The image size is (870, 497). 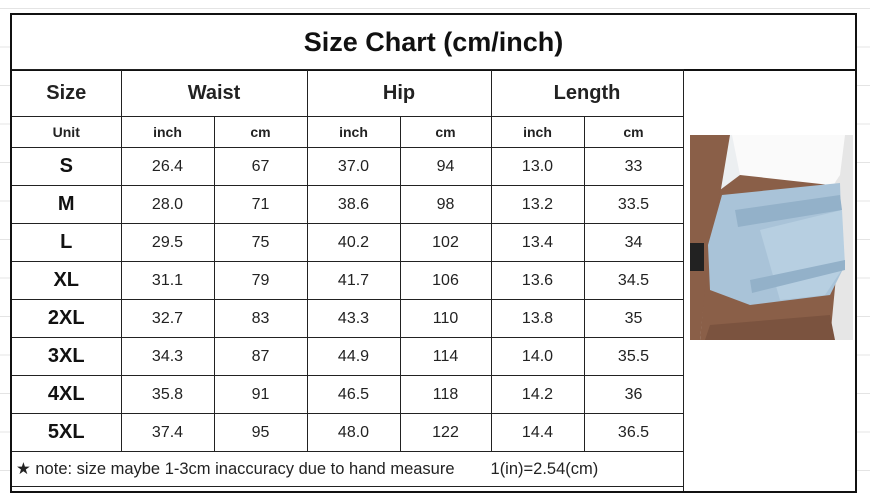 I want to click on cell-length-cm: 36, so click(x=633, y=394).